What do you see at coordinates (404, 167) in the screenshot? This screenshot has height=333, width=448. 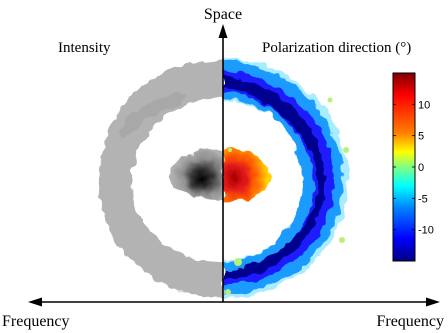 I see `colorbar-fill` at bounding box center [404, 167].